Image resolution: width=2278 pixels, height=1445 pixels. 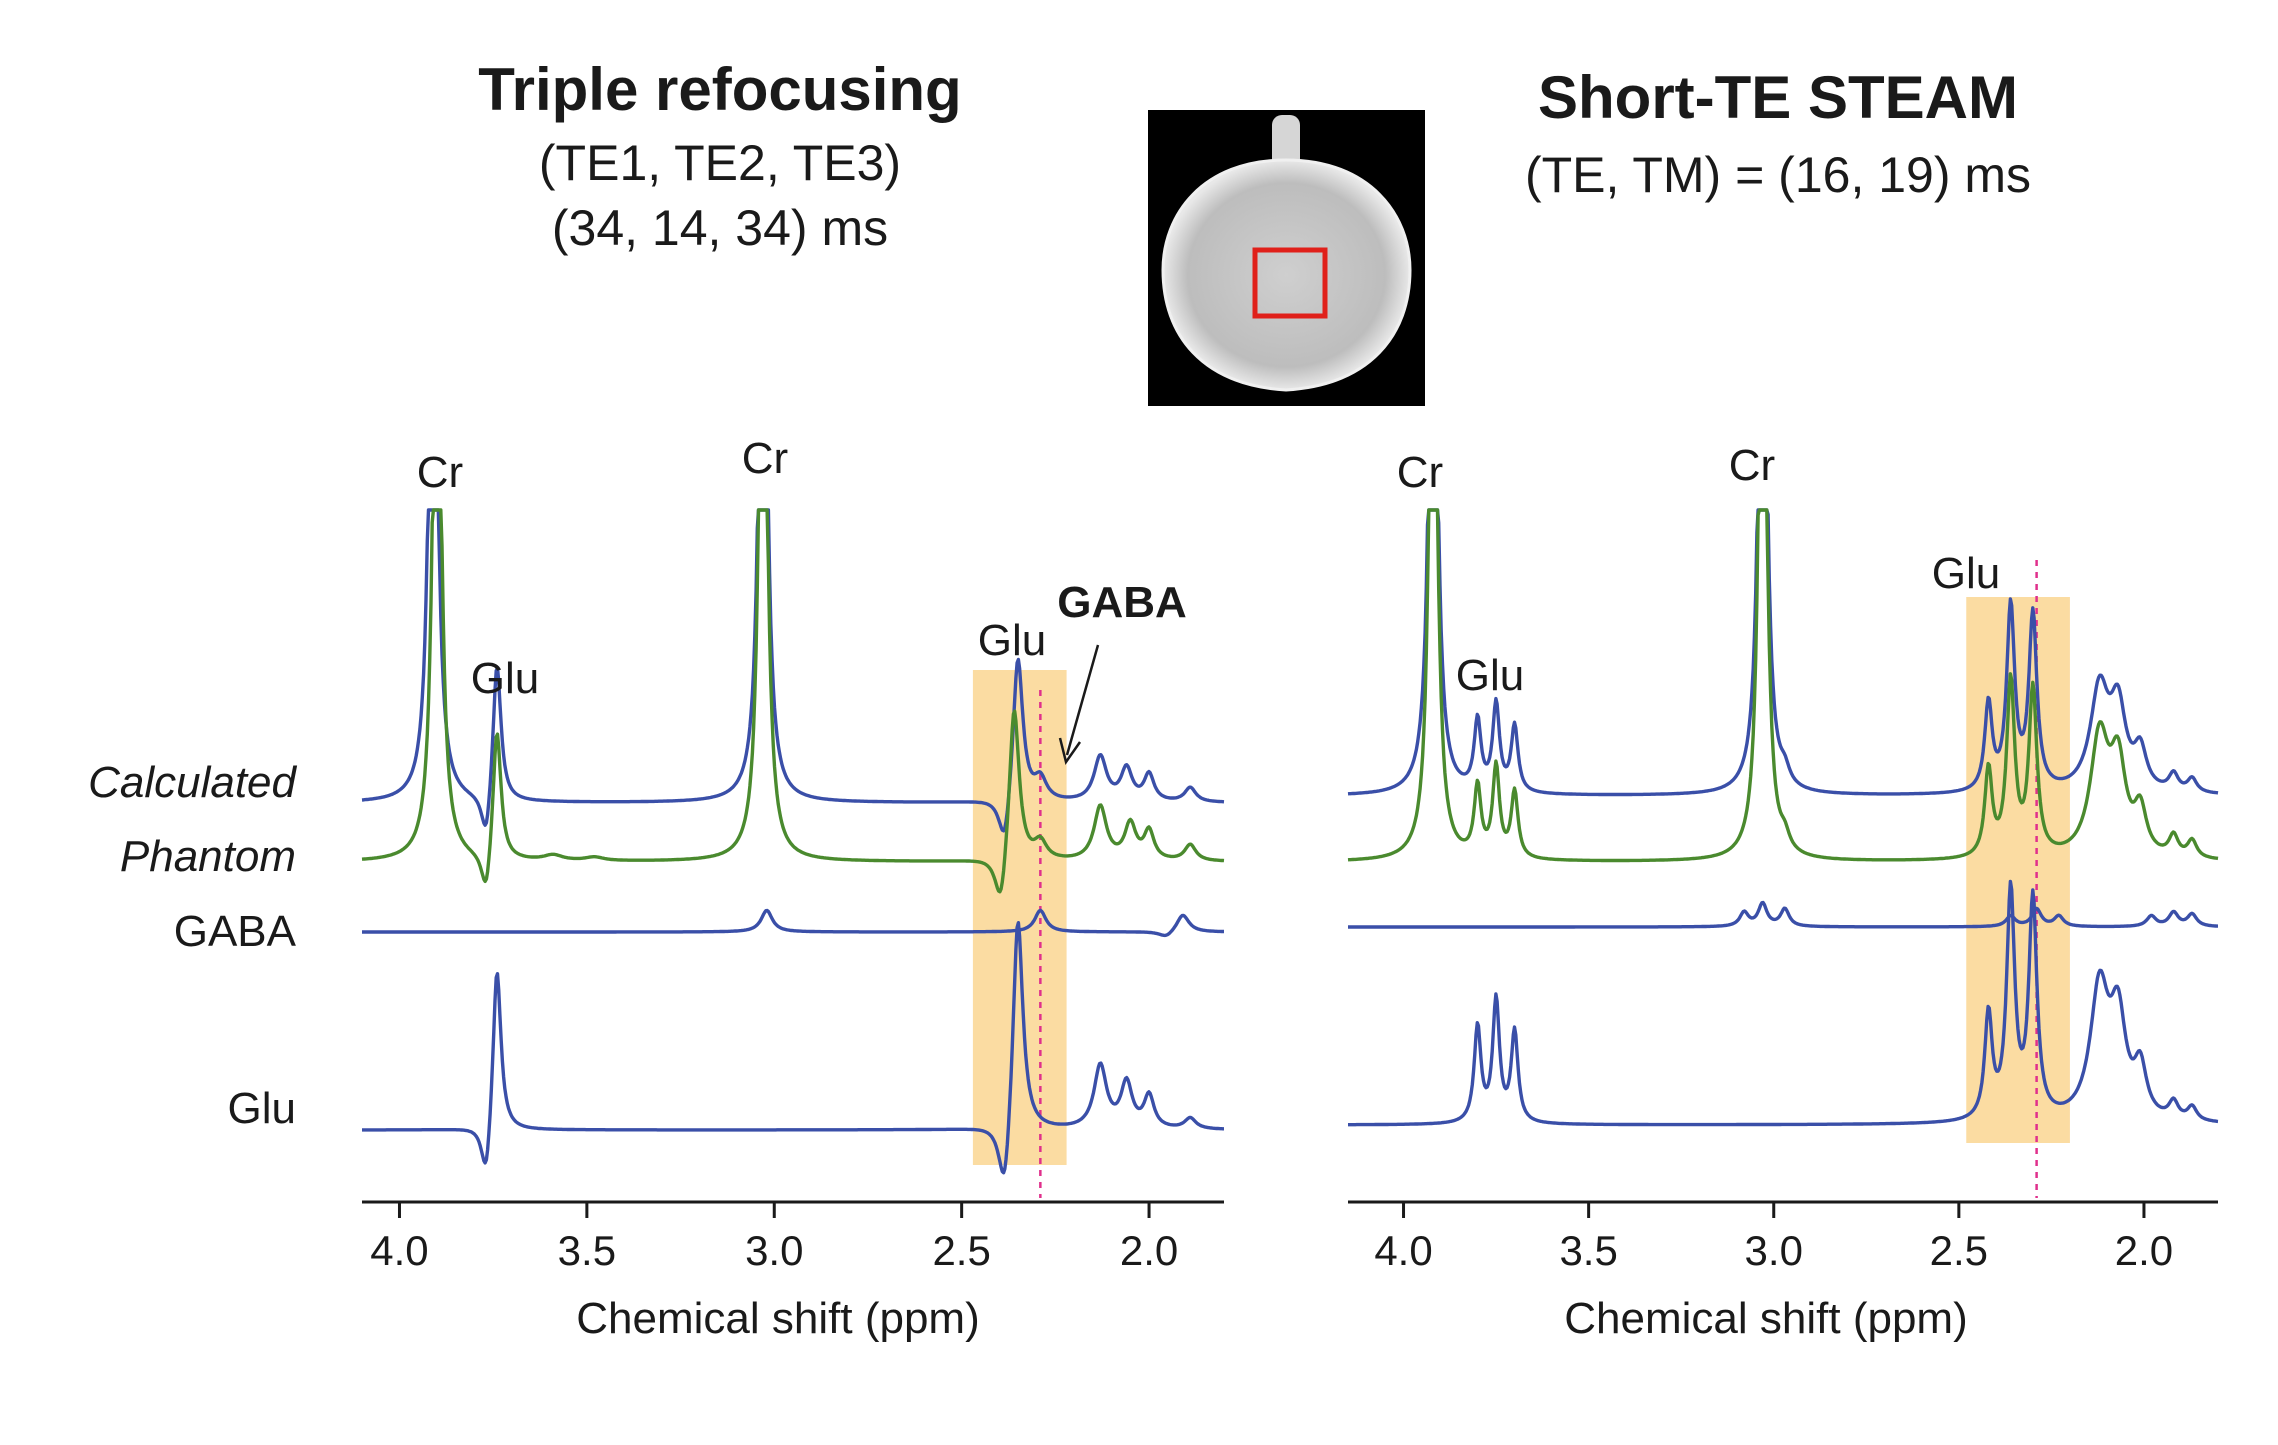 I want to click on left-tick-group: 4.0 3.5 3.0 2.5 2.0, so click(x=774, y=1238).